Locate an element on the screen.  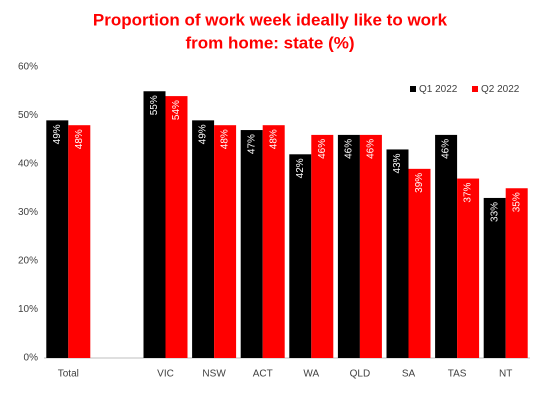
y-tick-label: 30% is located at coordinates (28, 212).